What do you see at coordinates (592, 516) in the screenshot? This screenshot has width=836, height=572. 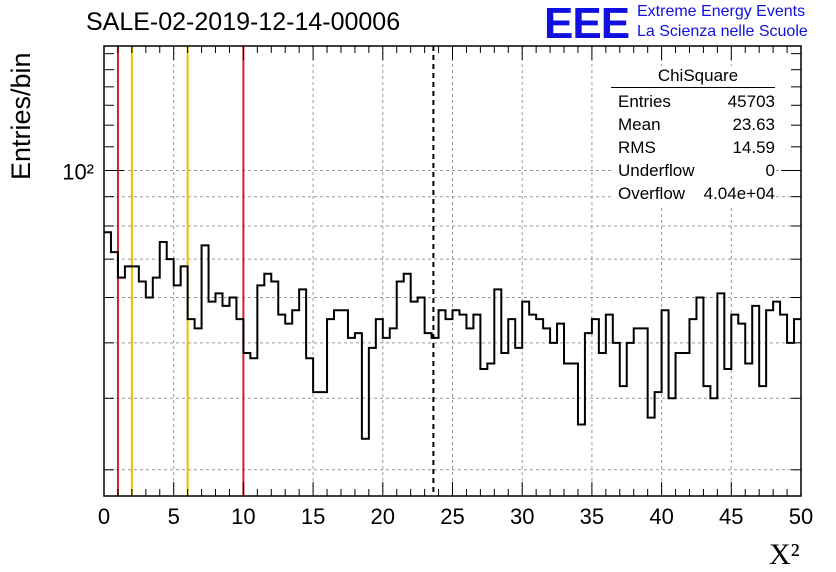 I see `x-tick-label: 35` at bounding box center [592, 516].